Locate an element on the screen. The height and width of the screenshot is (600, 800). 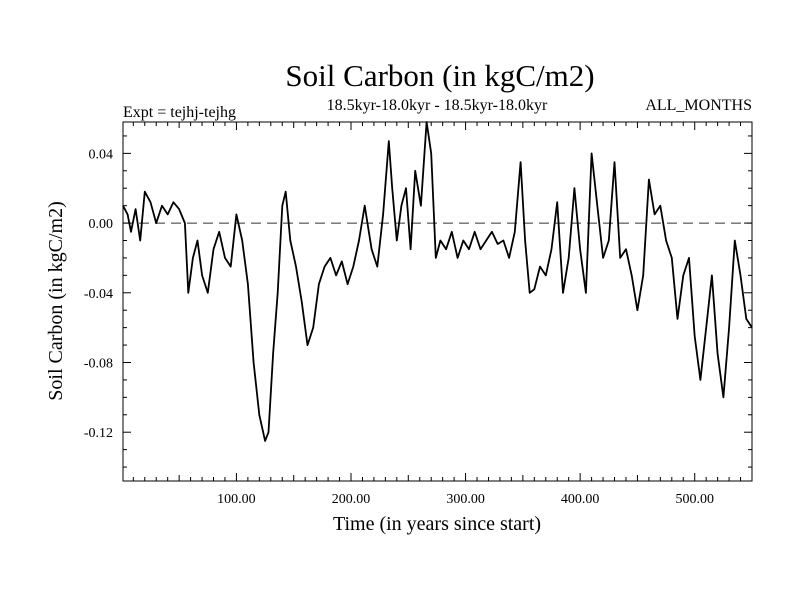
period-label: 18.5kyr-18.0kyr - 18.5kyr-18.0kyr is located at coordinates (437, 105).